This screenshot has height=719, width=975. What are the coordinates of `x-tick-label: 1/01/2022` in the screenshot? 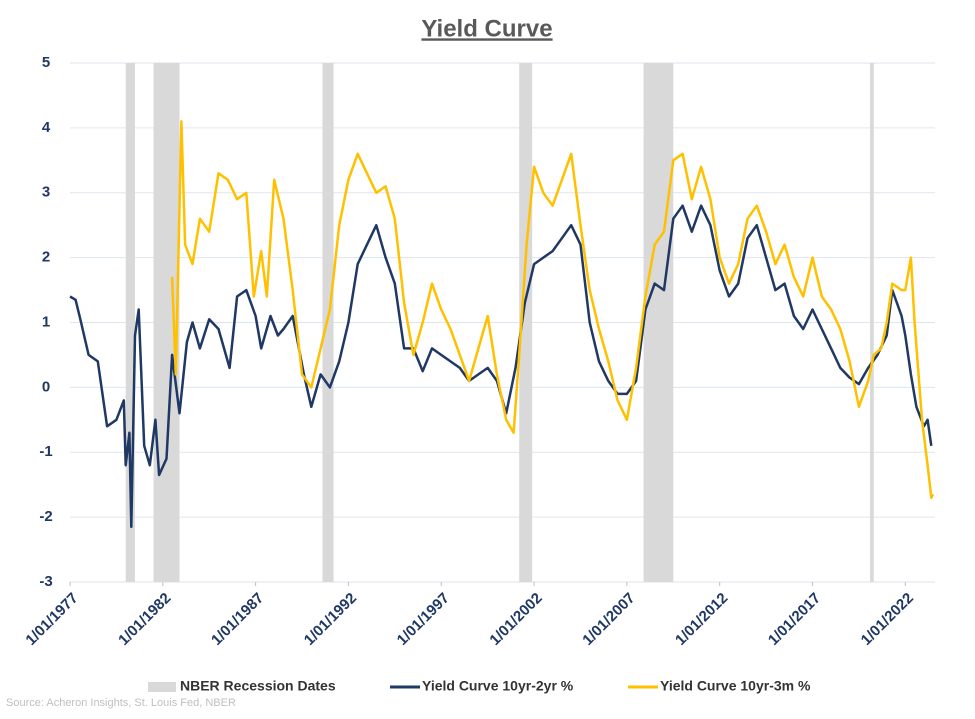 It's located at (887, 619).